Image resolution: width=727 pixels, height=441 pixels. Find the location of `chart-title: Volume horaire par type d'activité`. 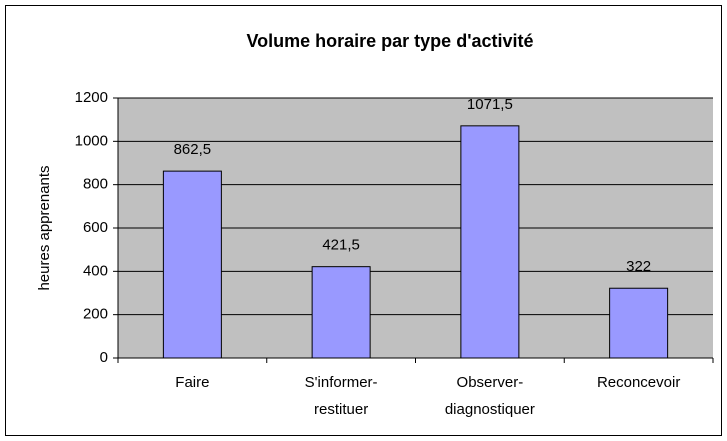

chart-title: Volume horaire par type d'activité is located at coordinates (389, 41).